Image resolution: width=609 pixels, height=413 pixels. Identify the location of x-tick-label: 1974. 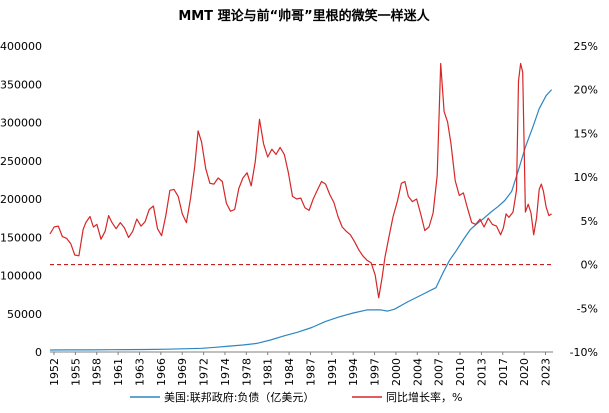
(225, 372).